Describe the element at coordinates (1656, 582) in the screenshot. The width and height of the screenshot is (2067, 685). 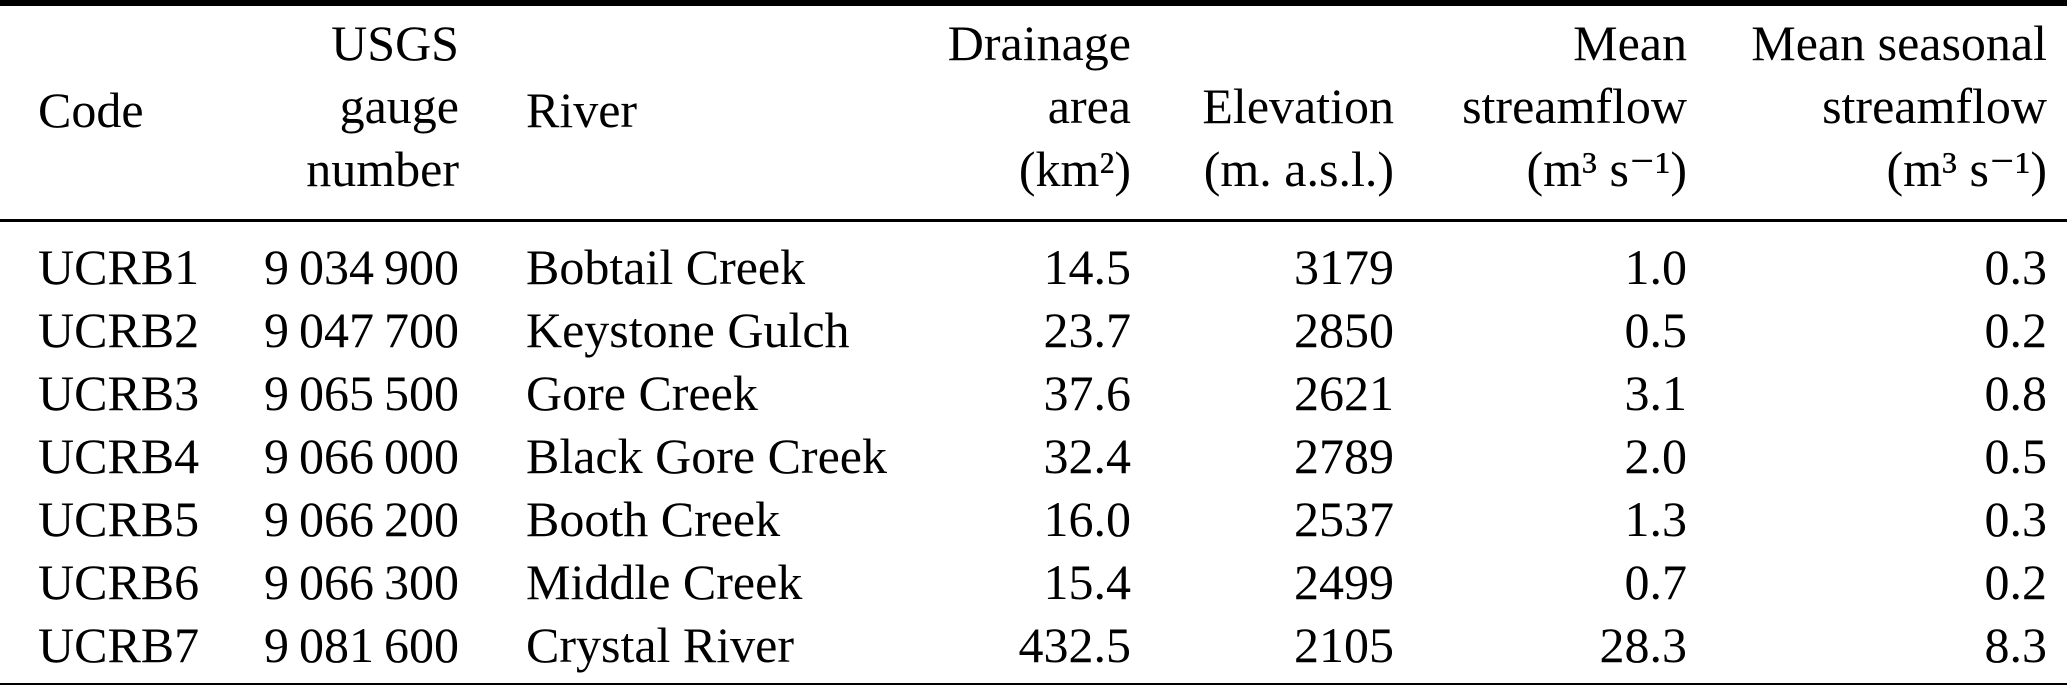
I see `cell-mean-streamflow: 0.7` at that location.